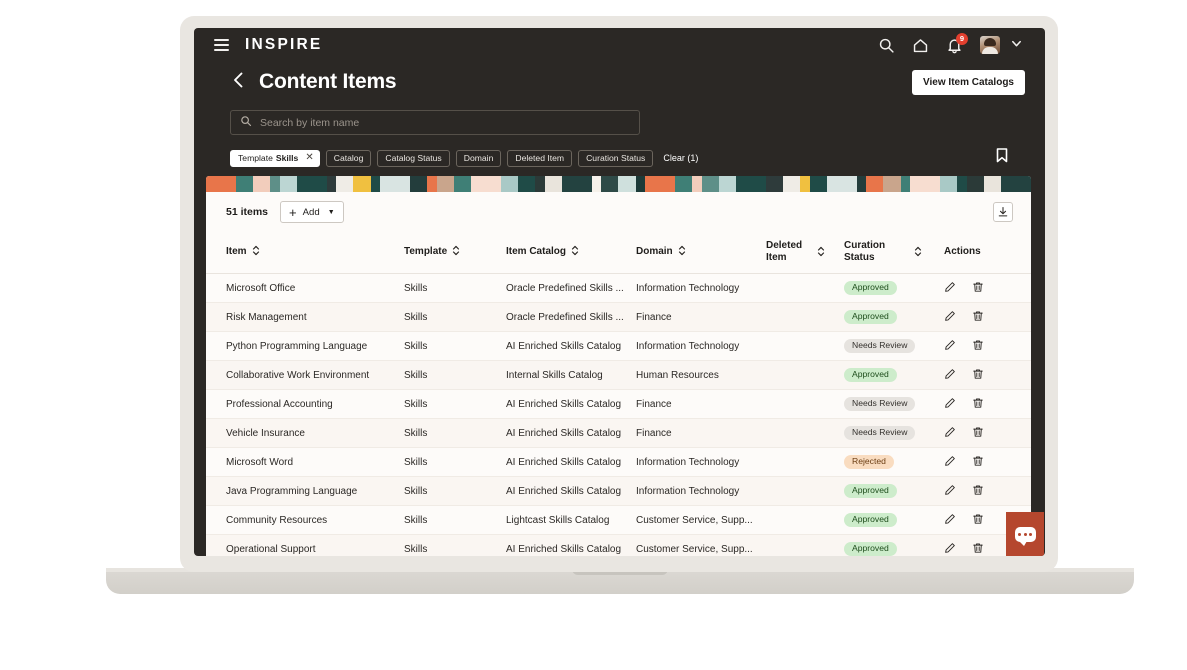  What do you see at coordinates (1002, 158) in the screenshot?
I see `bookmark-icon` at bounding box center [1002, 158].